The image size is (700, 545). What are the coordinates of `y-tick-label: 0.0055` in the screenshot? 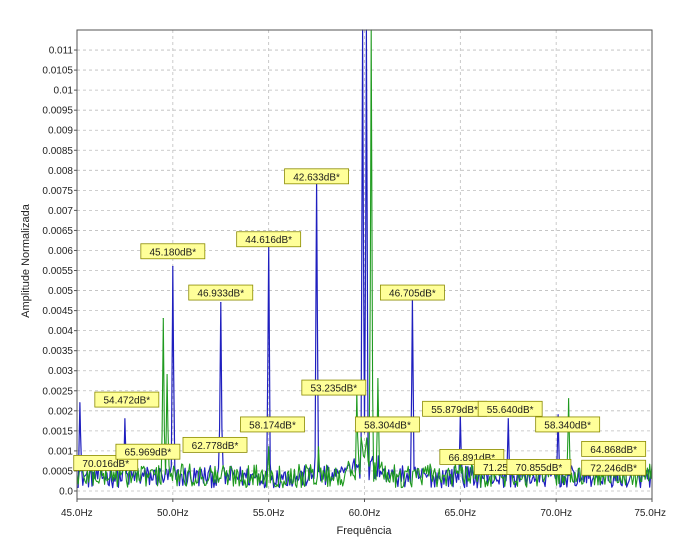 It's located at (57, 271).